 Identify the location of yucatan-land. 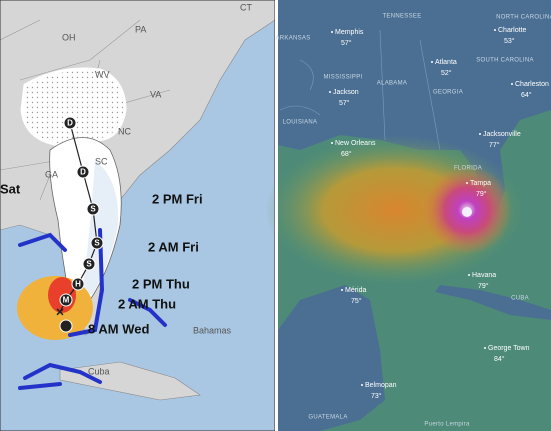
(331, 358).